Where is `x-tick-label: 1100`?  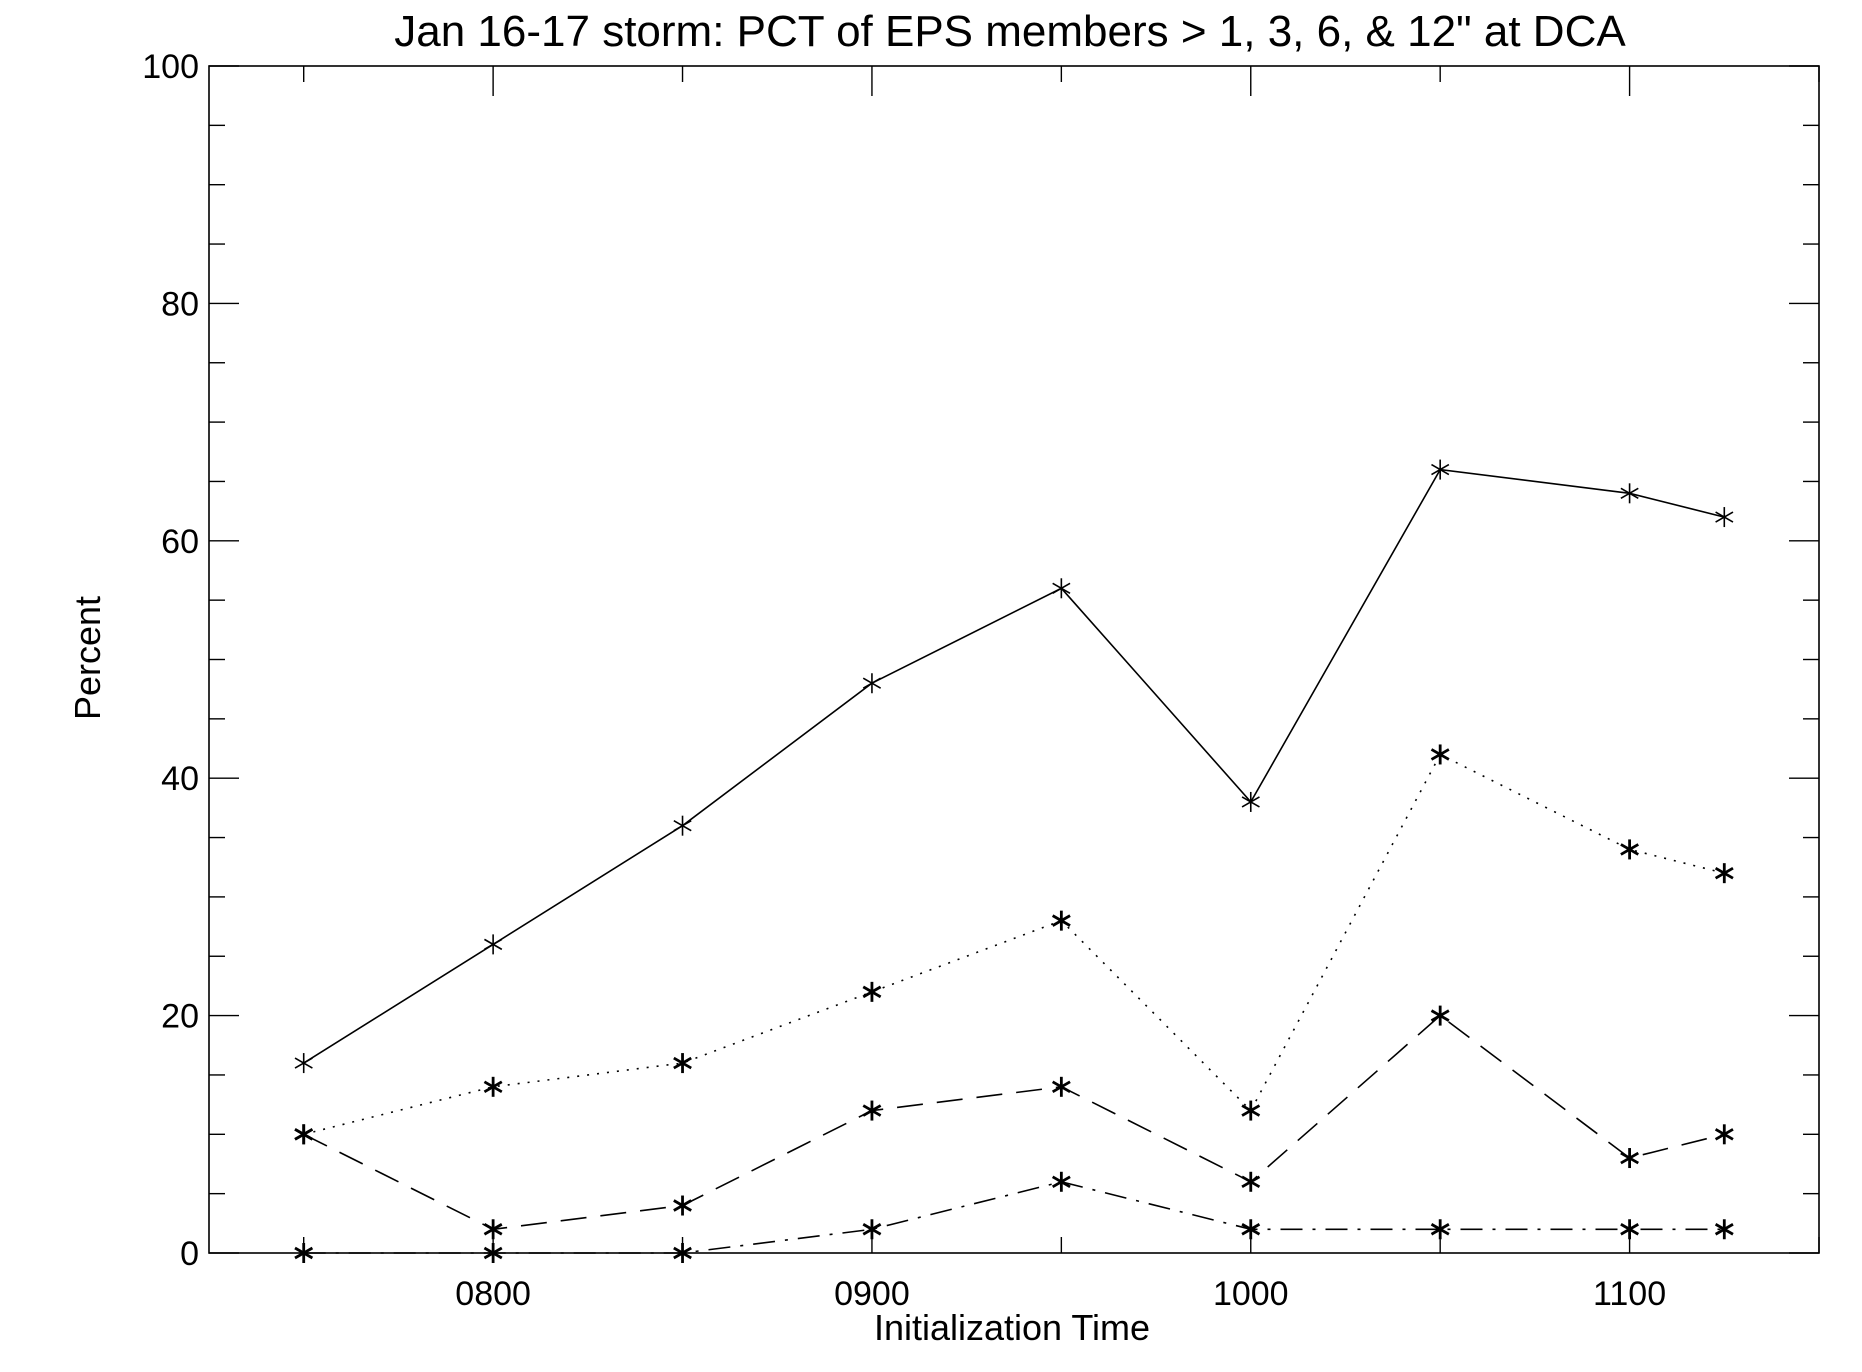 x-tick-label: 1100 is located at coordinates (1629, 1294).